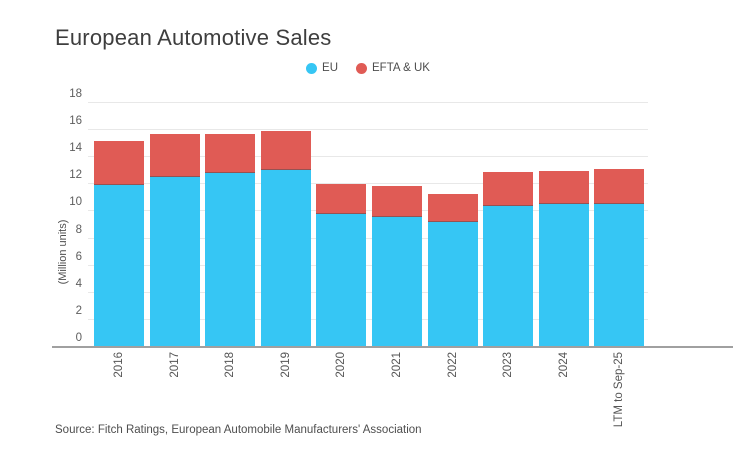 Image resolution: width=741 pixels, height=450 pixels. Describe the element at coordinates (452, 365) in the screenshot. I see `x-tick-label: 2022` at that location.